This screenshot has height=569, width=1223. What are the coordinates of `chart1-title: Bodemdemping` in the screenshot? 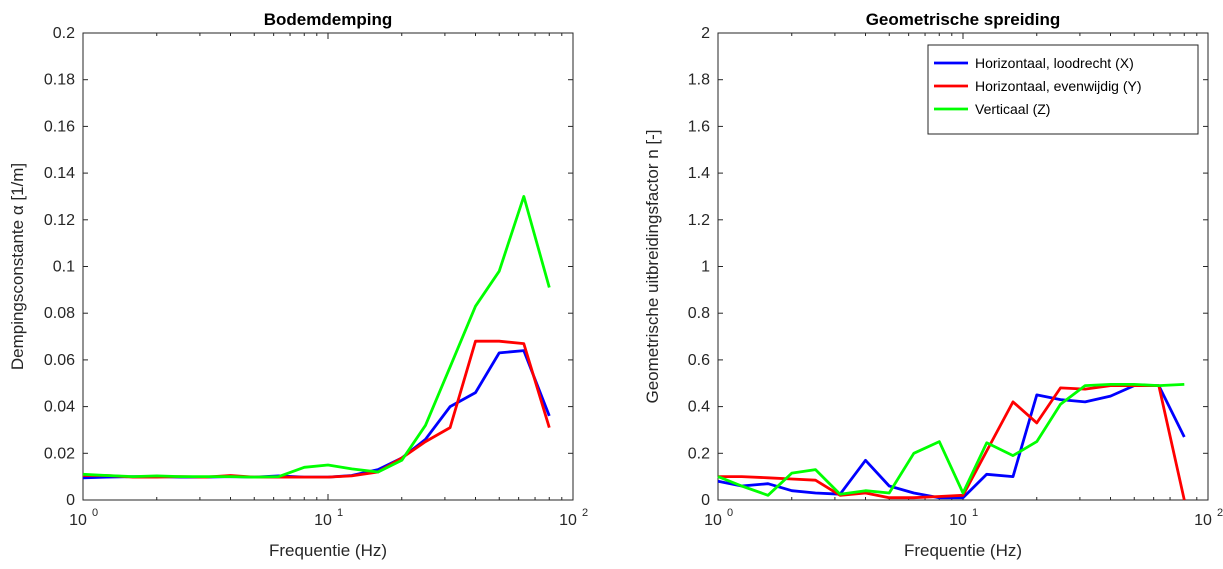 It's located at (328, 19).